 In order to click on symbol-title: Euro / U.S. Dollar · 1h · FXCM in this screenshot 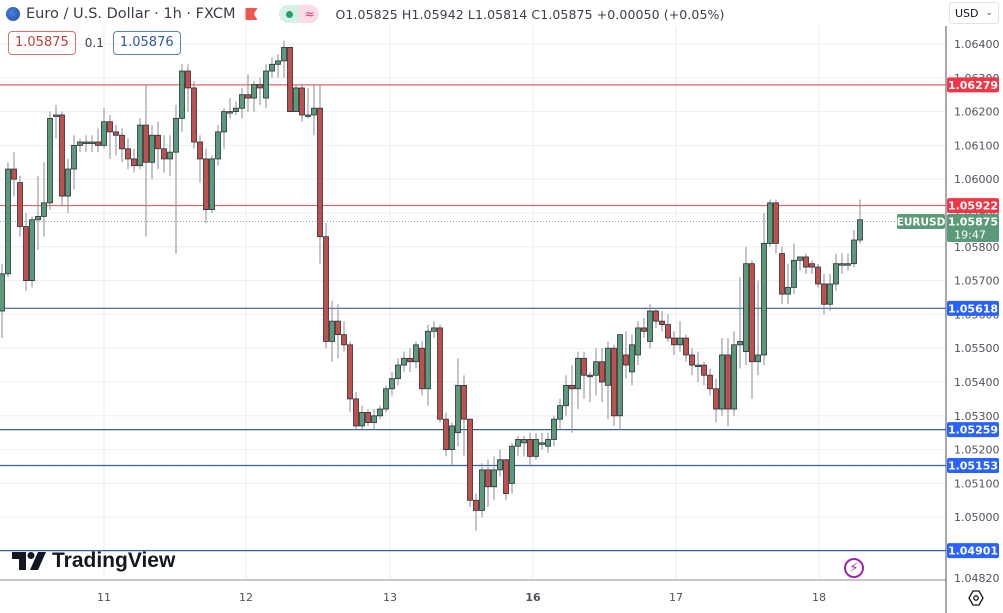, I will do `click(131, 14)`.